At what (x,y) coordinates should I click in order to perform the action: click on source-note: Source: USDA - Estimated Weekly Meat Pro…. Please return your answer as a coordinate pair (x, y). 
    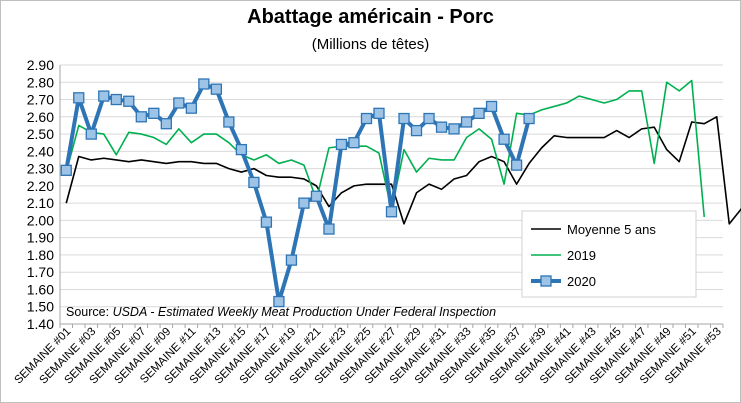
    Looking at the image, I should click on (281, 312).